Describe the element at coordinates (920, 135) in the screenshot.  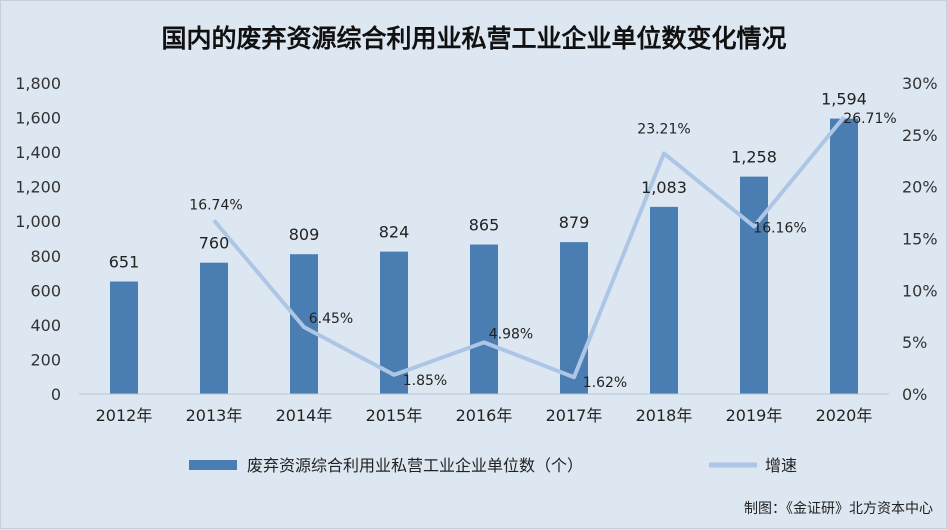
I see `y-right-tick-label: 25%` at that location.